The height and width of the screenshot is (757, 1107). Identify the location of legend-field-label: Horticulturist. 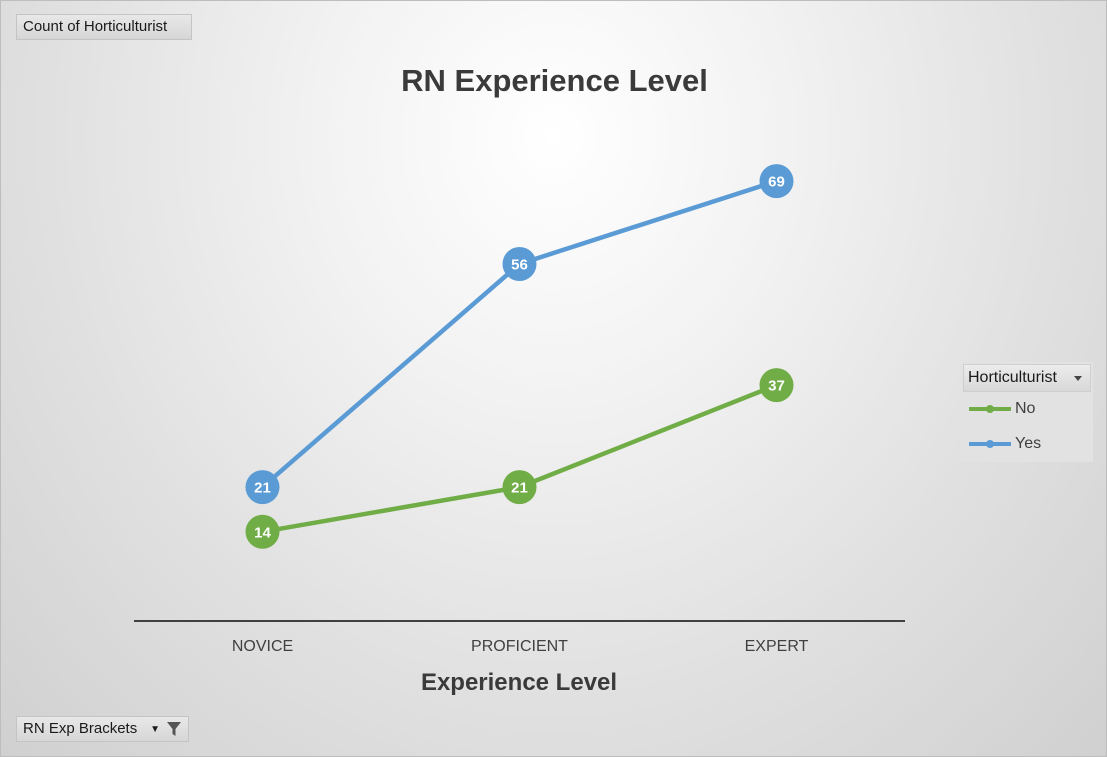
(1012, 377).